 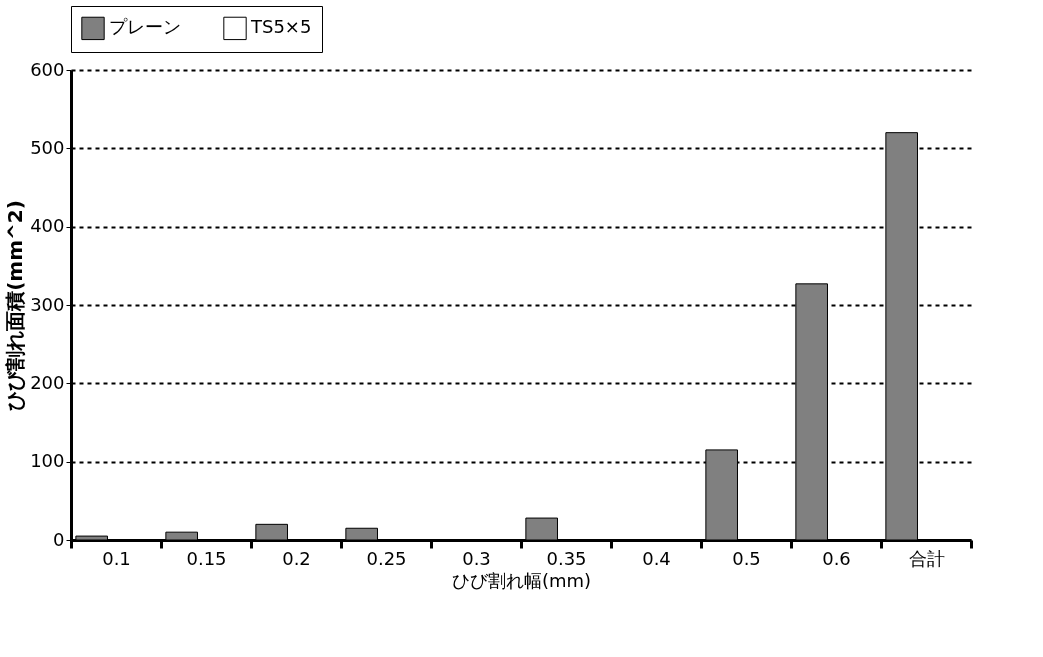 What do you see at coordinates (386, 558) in the screenshot?
I see `x-tick-label: 0.25` at bounding box center [386, 558].